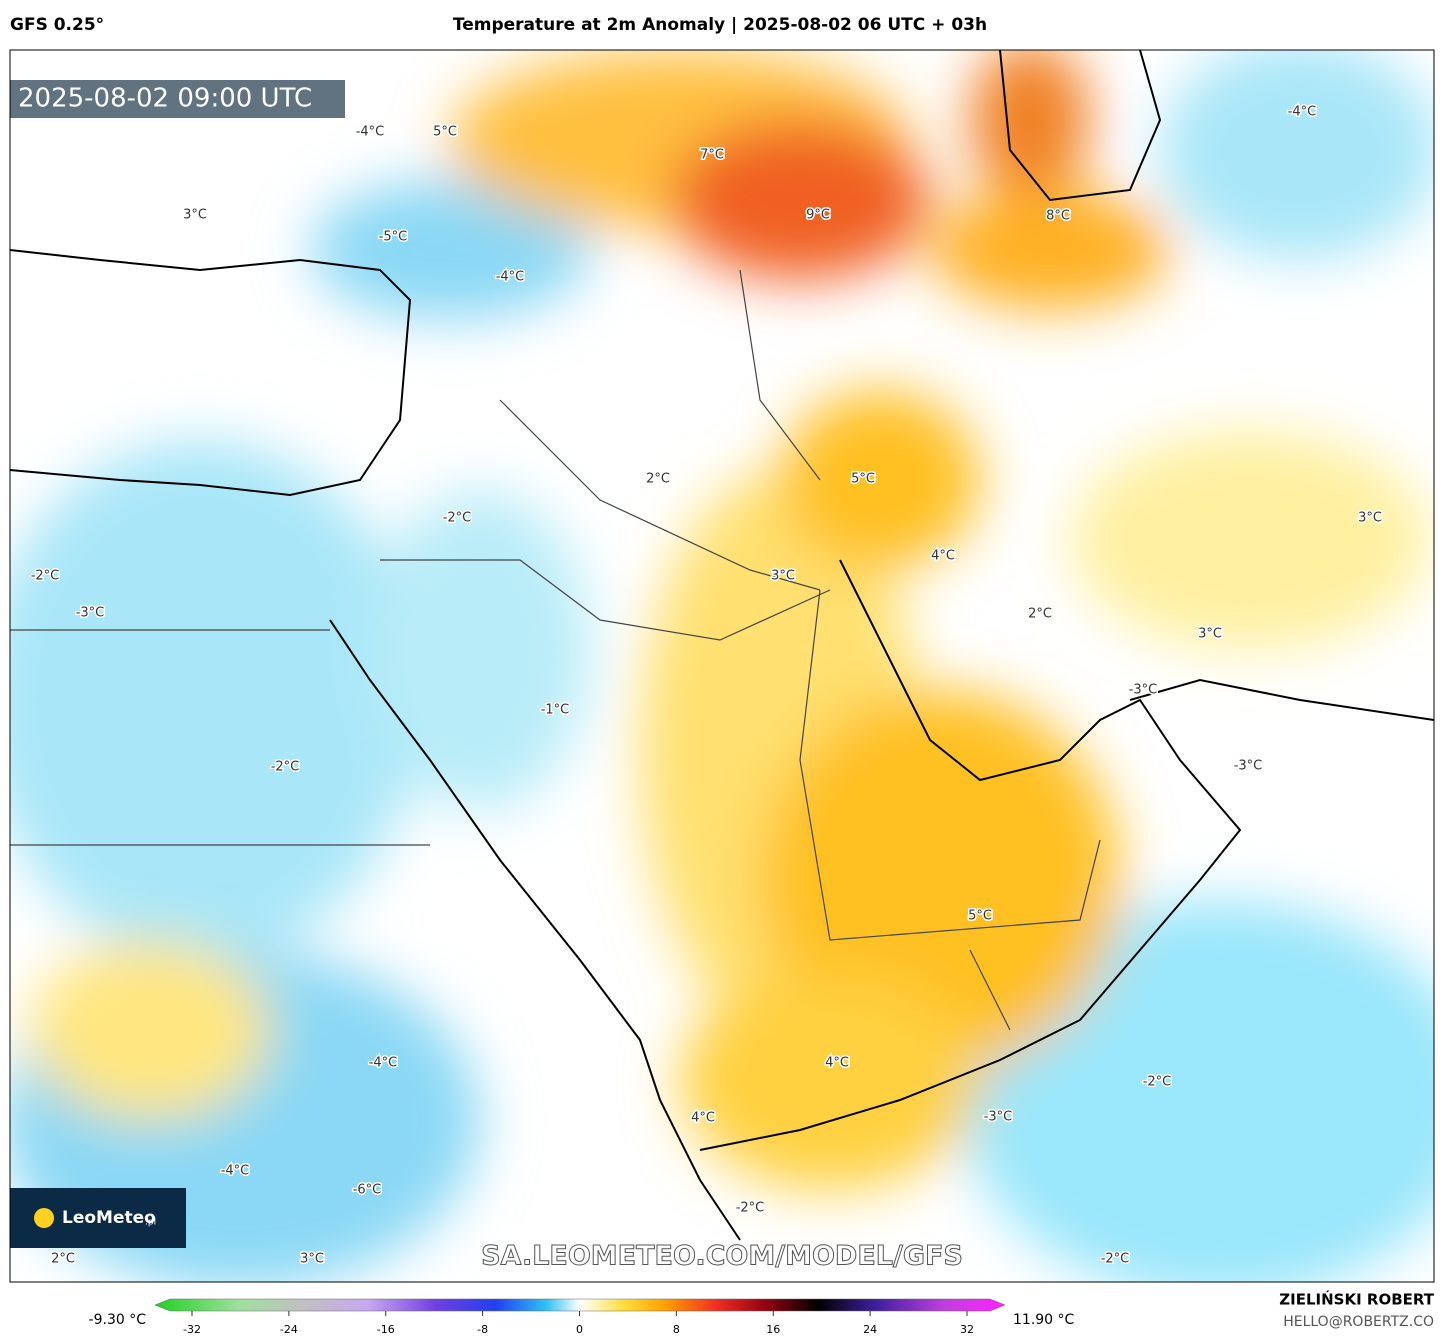 The image size is (1444, 1342). I want to click on logo-name: LeoMeteo, so click(109, 1218).